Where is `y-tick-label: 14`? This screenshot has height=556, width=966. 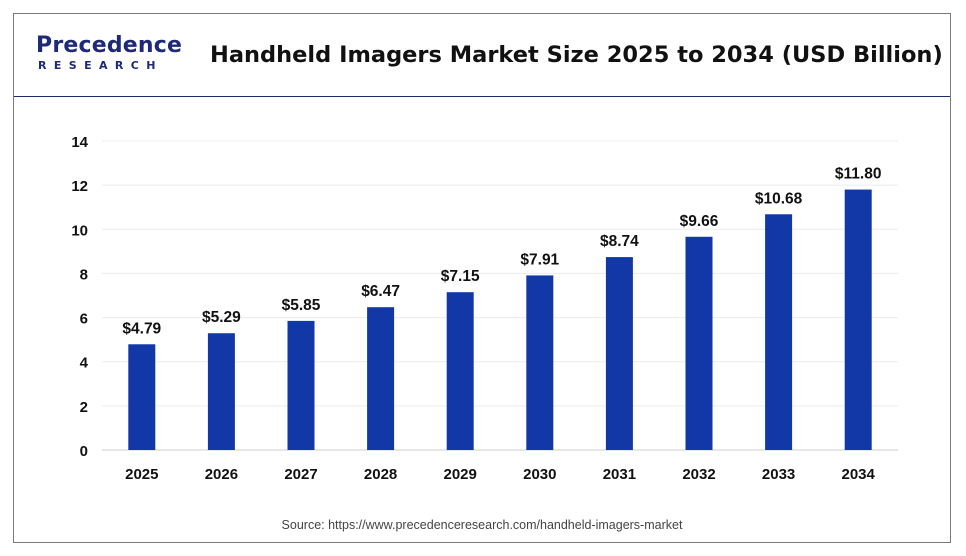 y-tick-label: 14 is located at coordinates (79, 142).